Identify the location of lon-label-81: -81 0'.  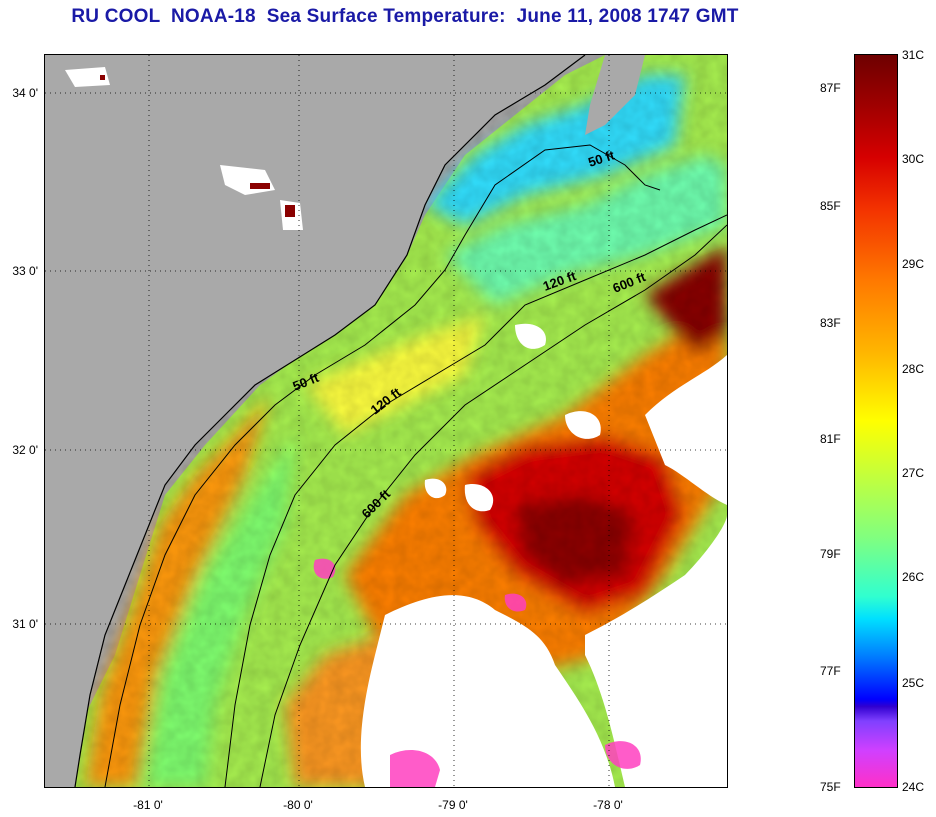
(148, 805).